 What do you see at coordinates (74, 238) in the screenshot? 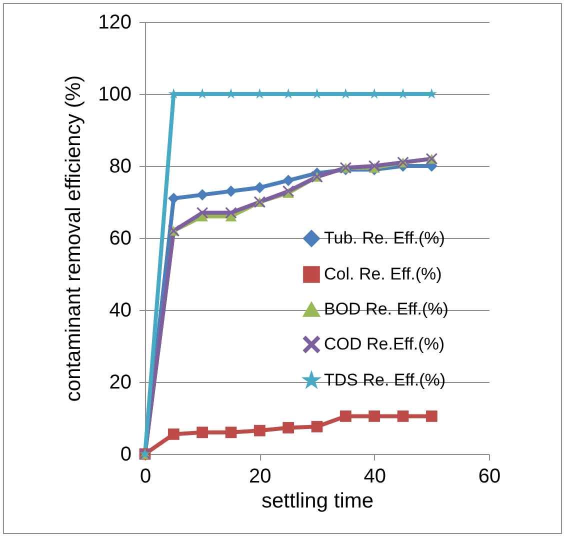
I see `y-axis-title: contaminant removal efficiency (%)` at bounding box center [74, 238].